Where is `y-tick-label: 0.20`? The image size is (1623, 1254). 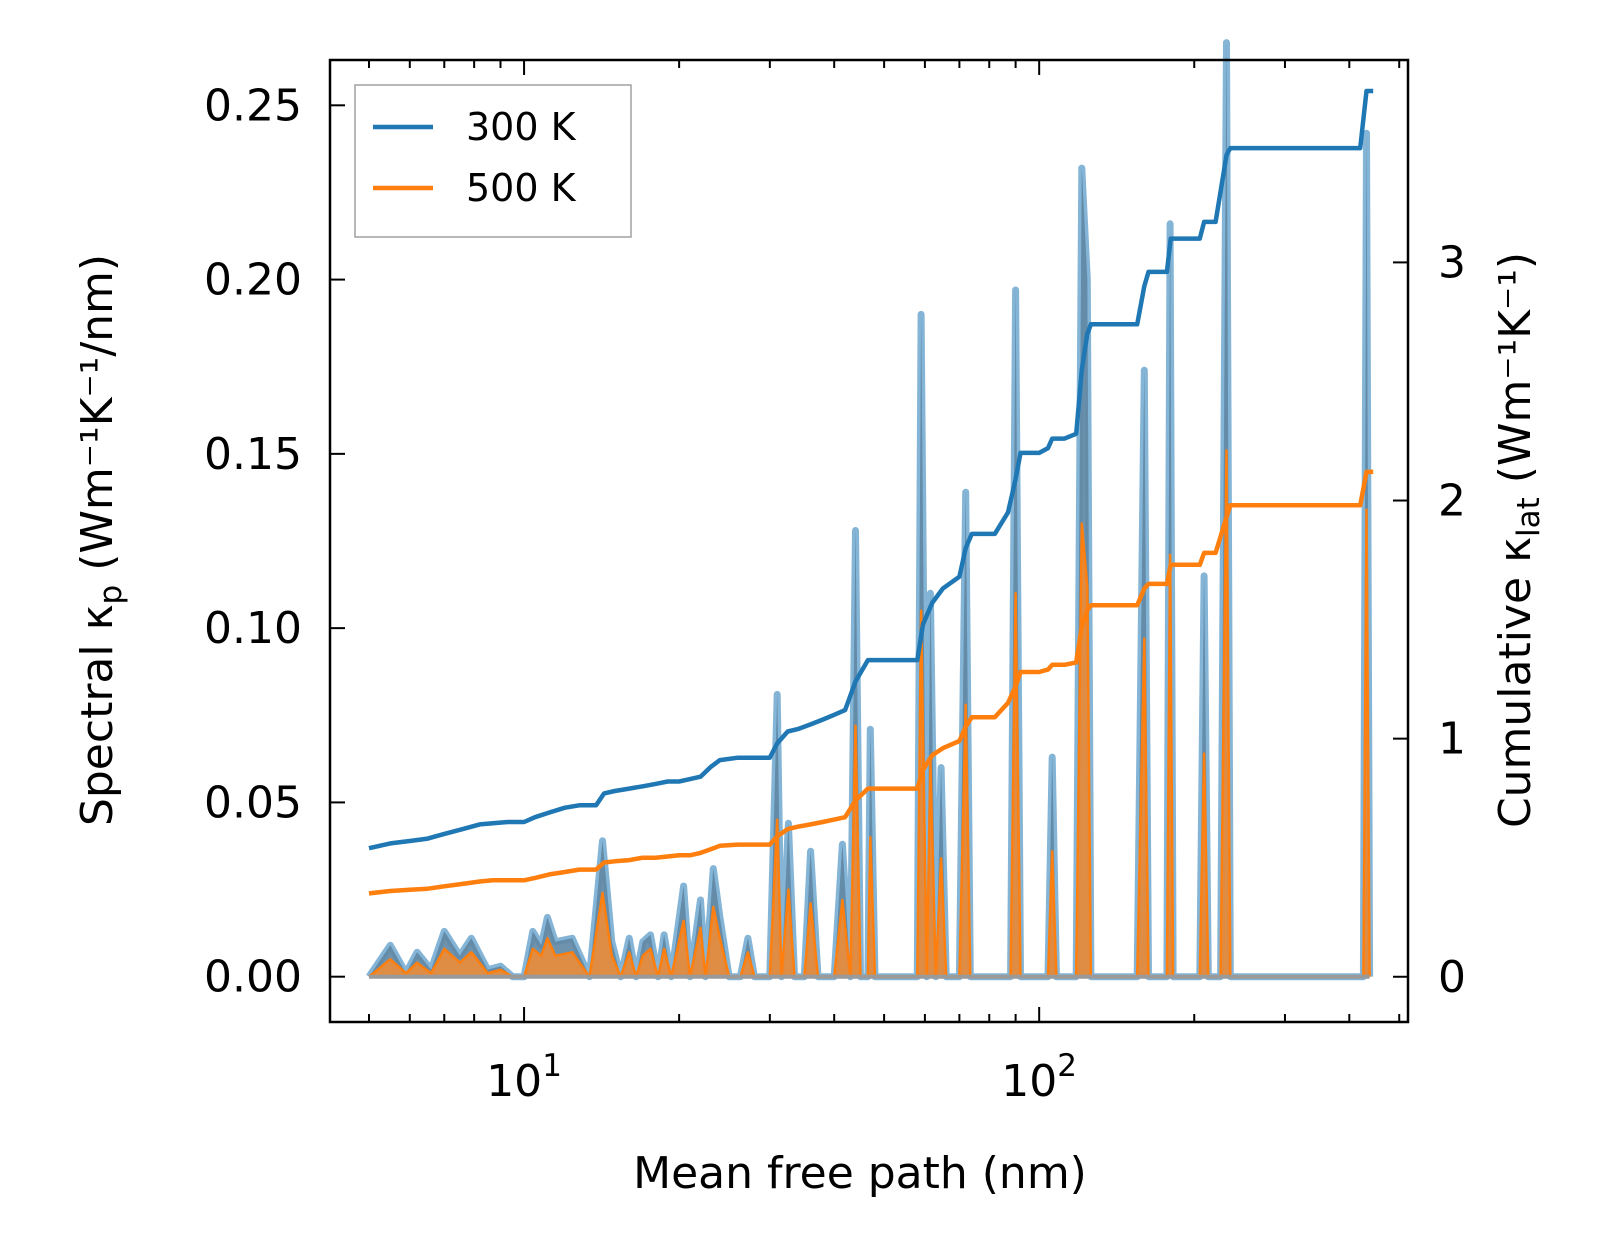
y-tick-label: 0.20 is located at coordinates (253, 280).